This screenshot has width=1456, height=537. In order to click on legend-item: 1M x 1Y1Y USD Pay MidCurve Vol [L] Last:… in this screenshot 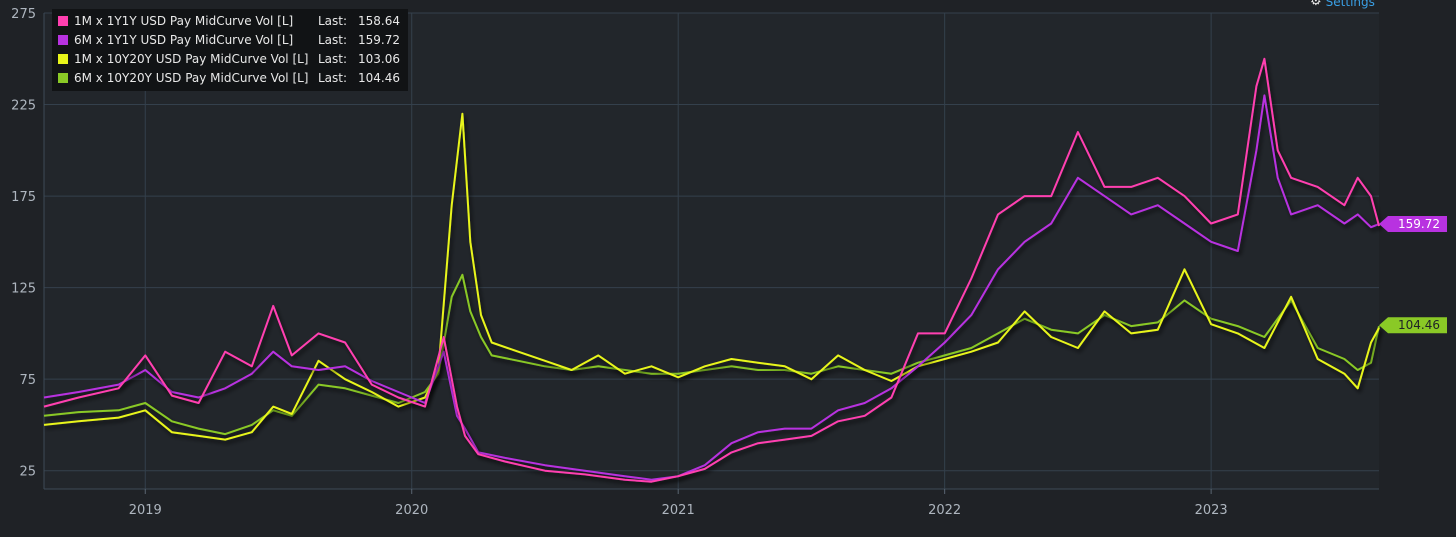, I will do `click(230, 20)`.